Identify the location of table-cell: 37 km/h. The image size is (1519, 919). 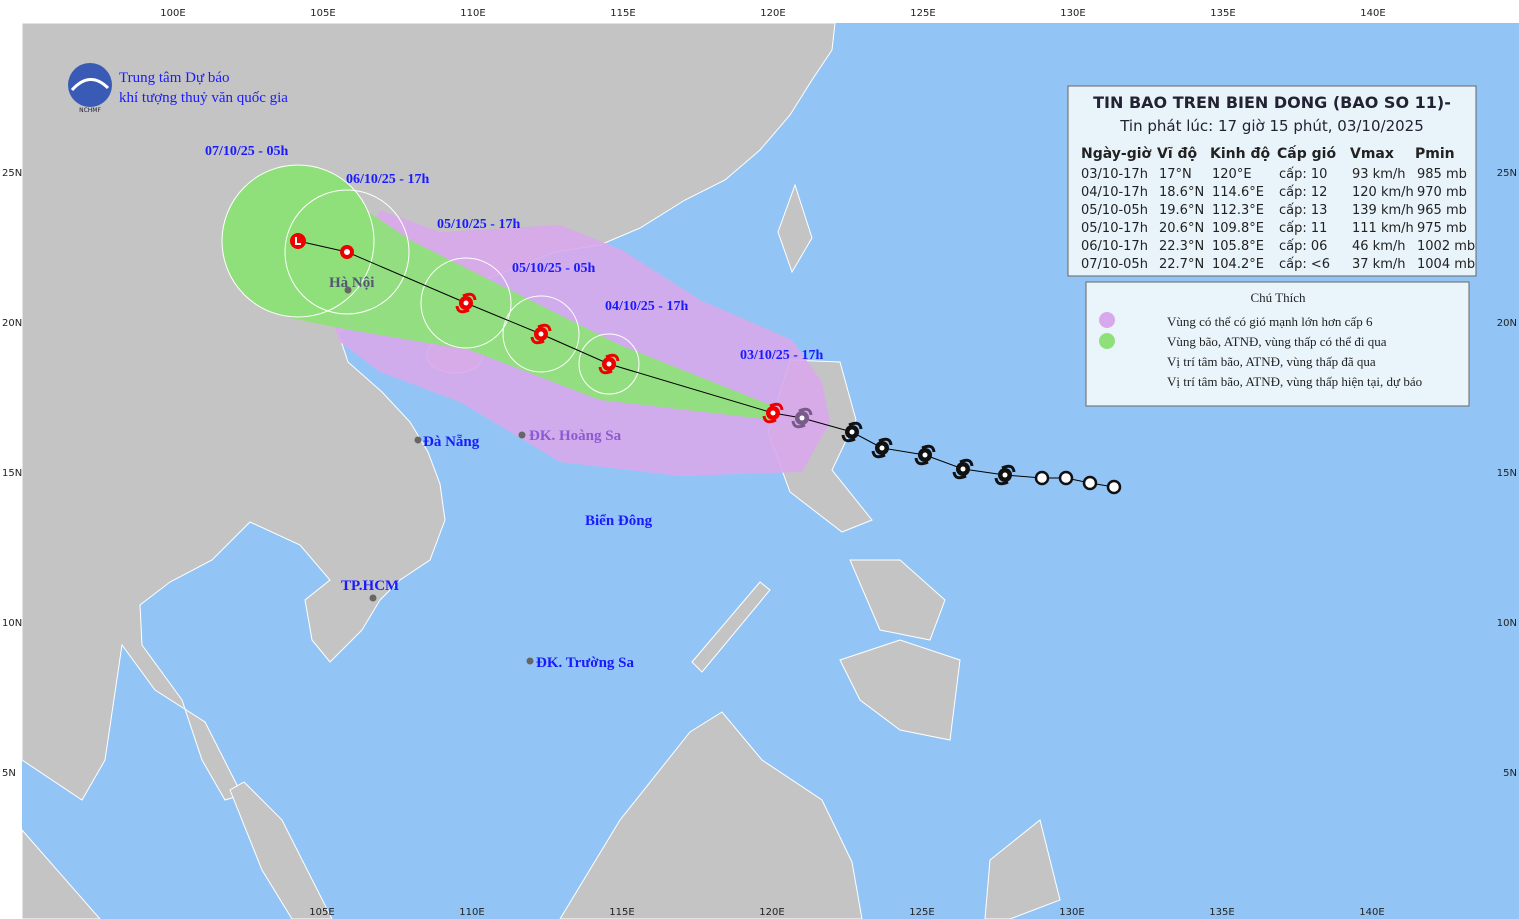
(1379, 264).